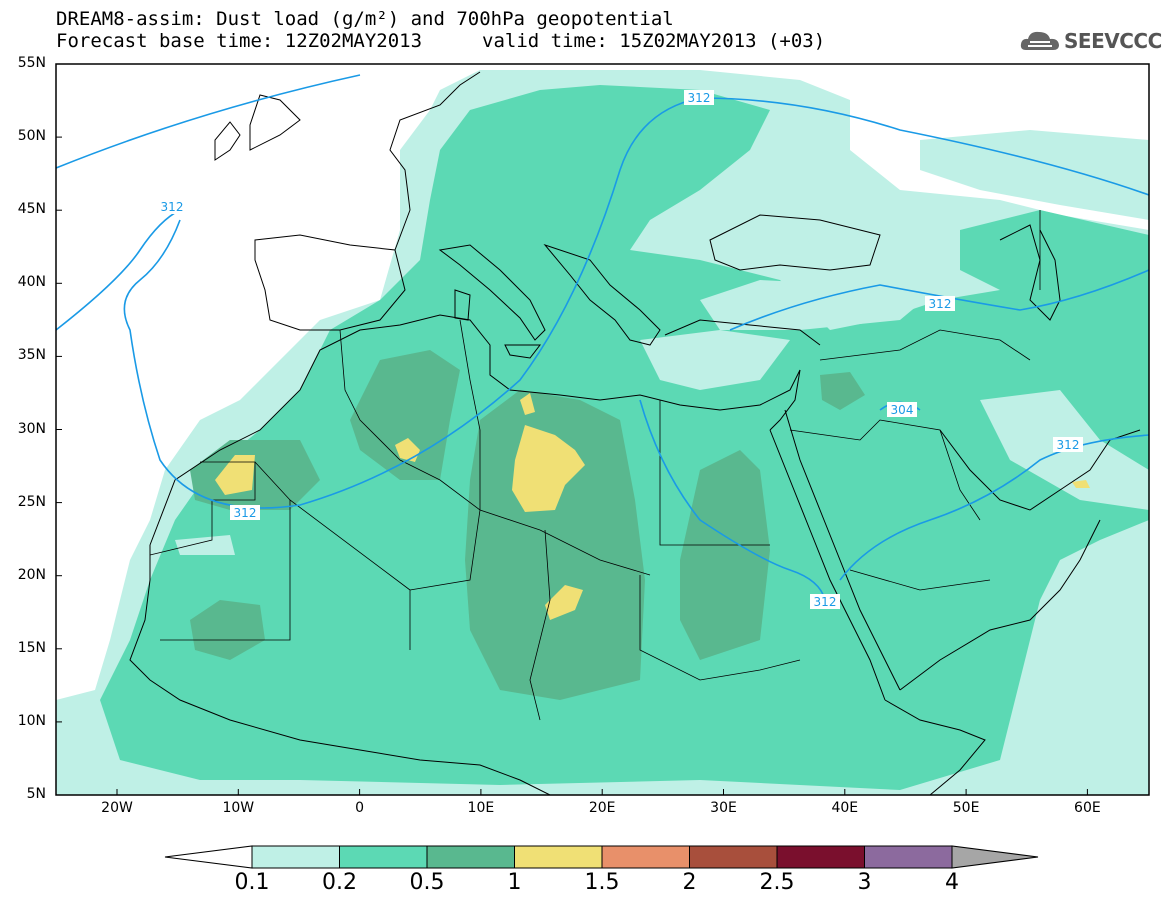  Describe the element at coordinates (31, 647) in the screenshot. I see `lat-label: 15N` at that location.